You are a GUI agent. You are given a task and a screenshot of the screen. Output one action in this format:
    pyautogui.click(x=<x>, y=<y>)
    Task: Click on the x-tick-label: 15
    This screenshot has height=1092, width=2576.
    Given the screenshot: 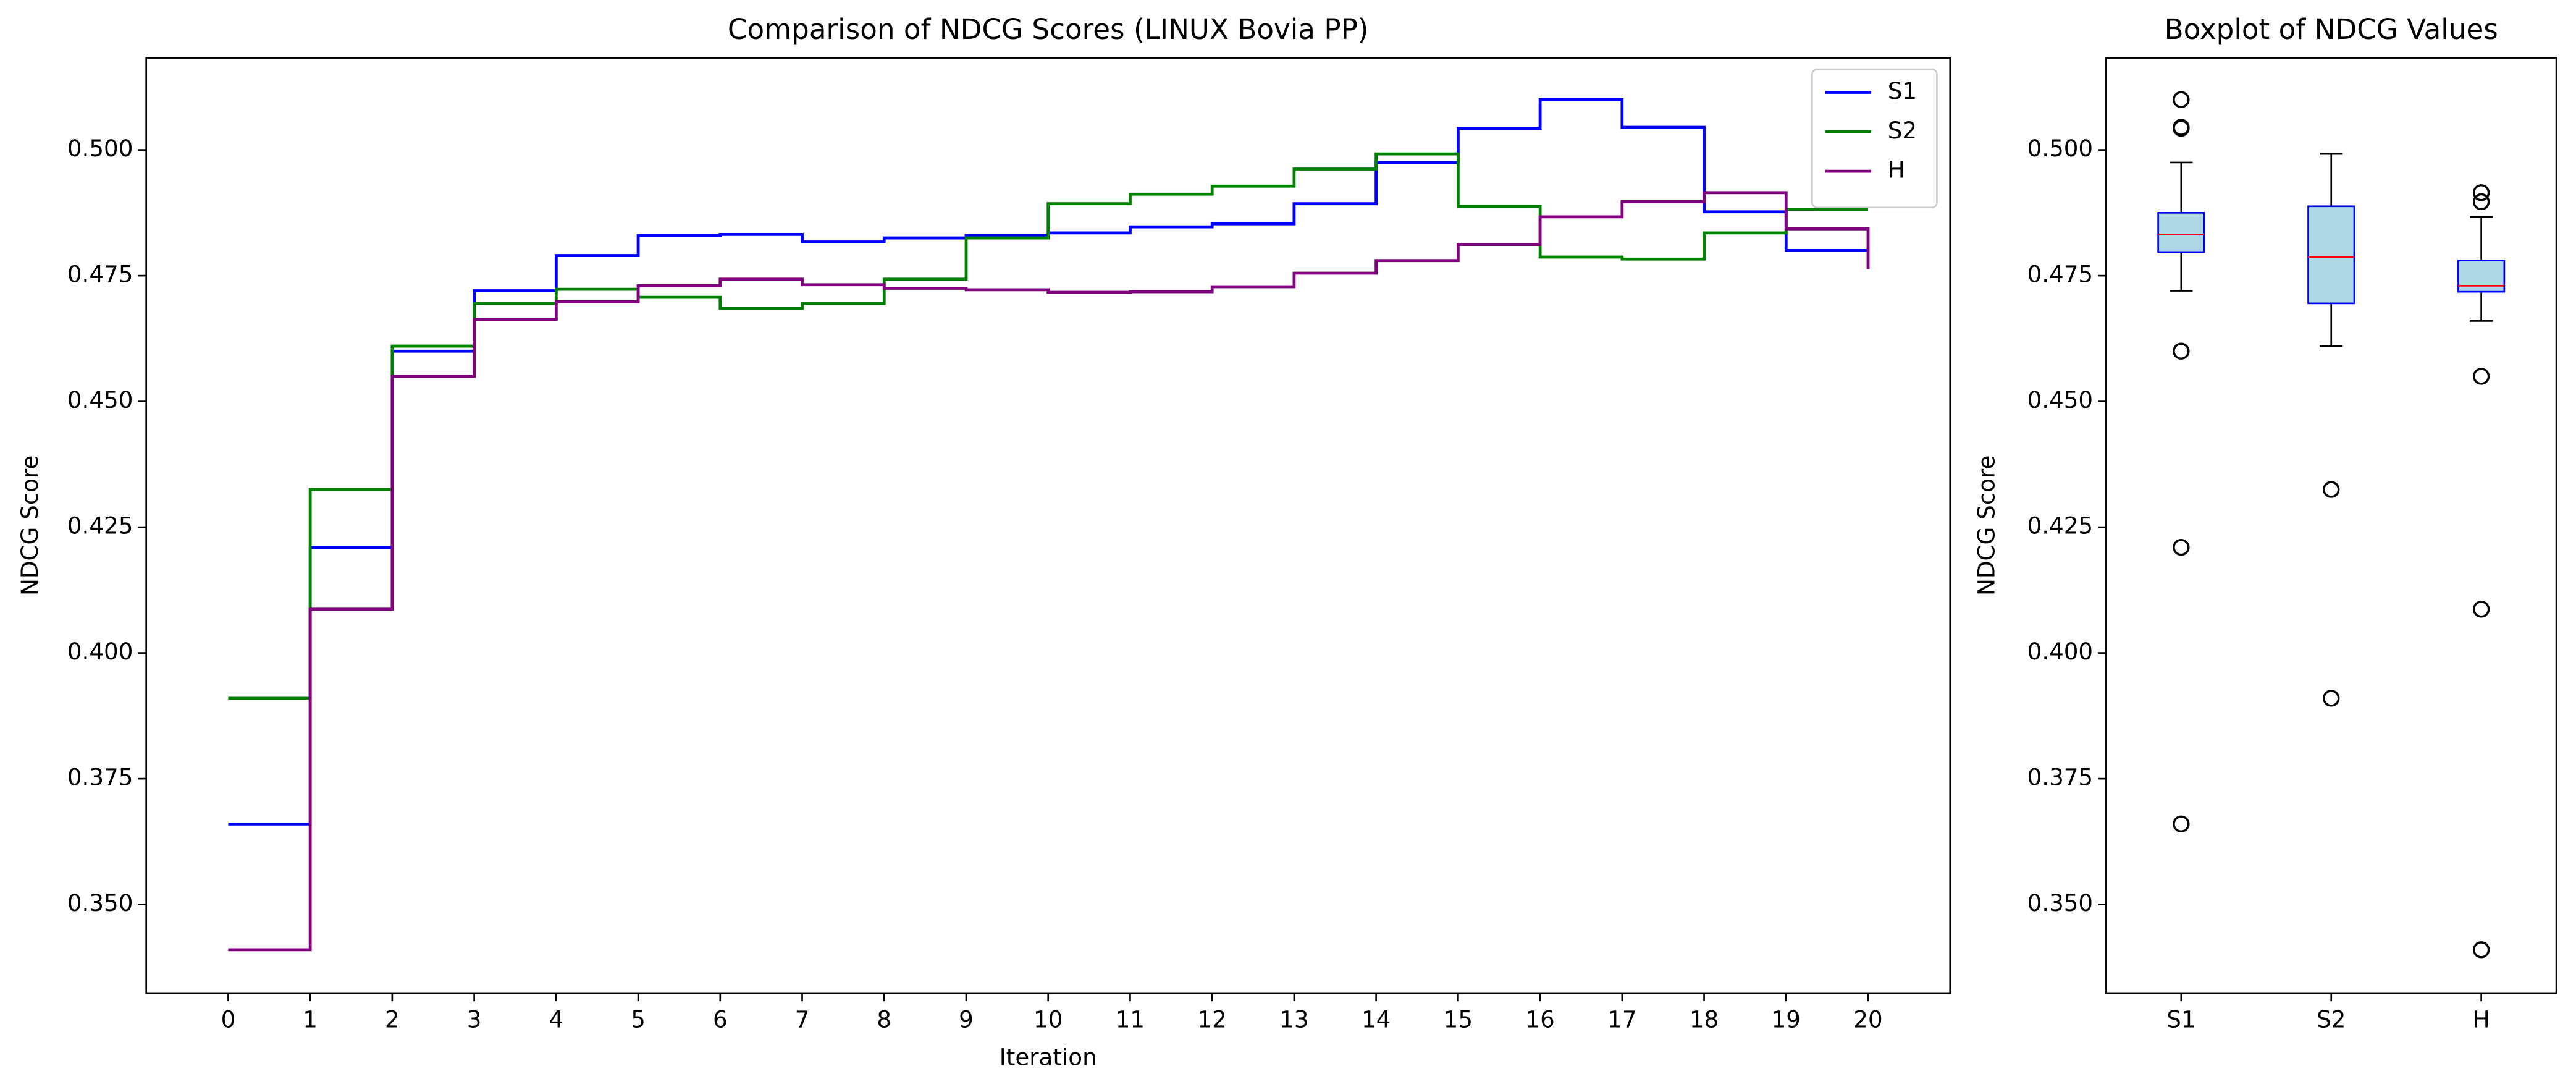 What is the action you would take?
    pyautogui.click(x=1458, y=1019)
    